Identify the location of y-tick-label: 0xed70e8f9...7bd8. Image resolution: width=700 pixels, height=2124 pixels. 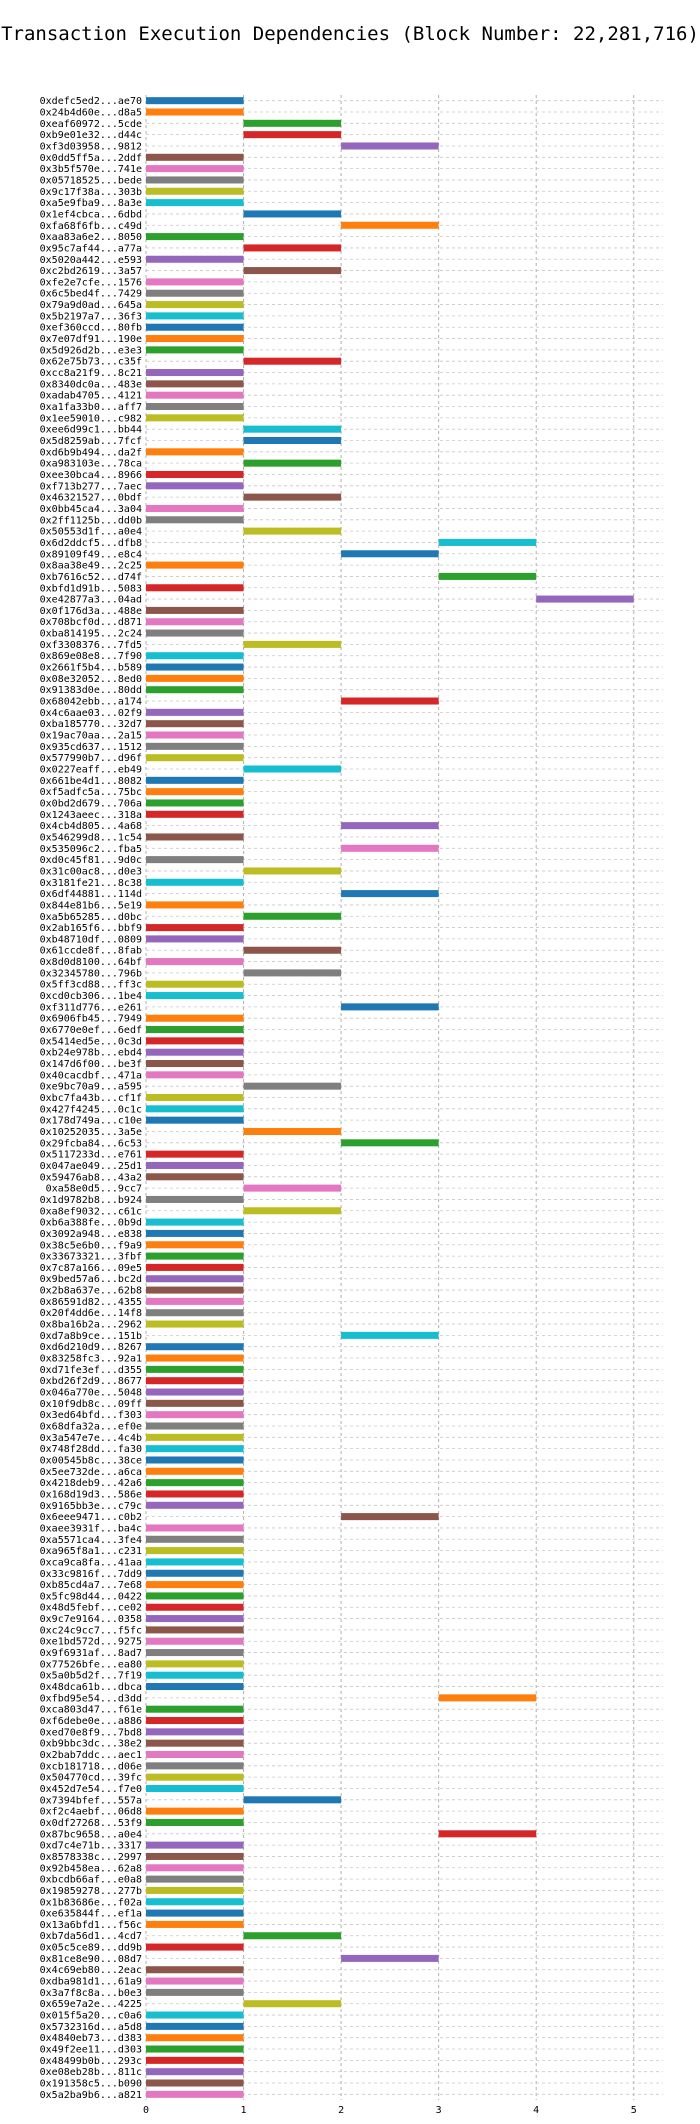
(91, 1732).